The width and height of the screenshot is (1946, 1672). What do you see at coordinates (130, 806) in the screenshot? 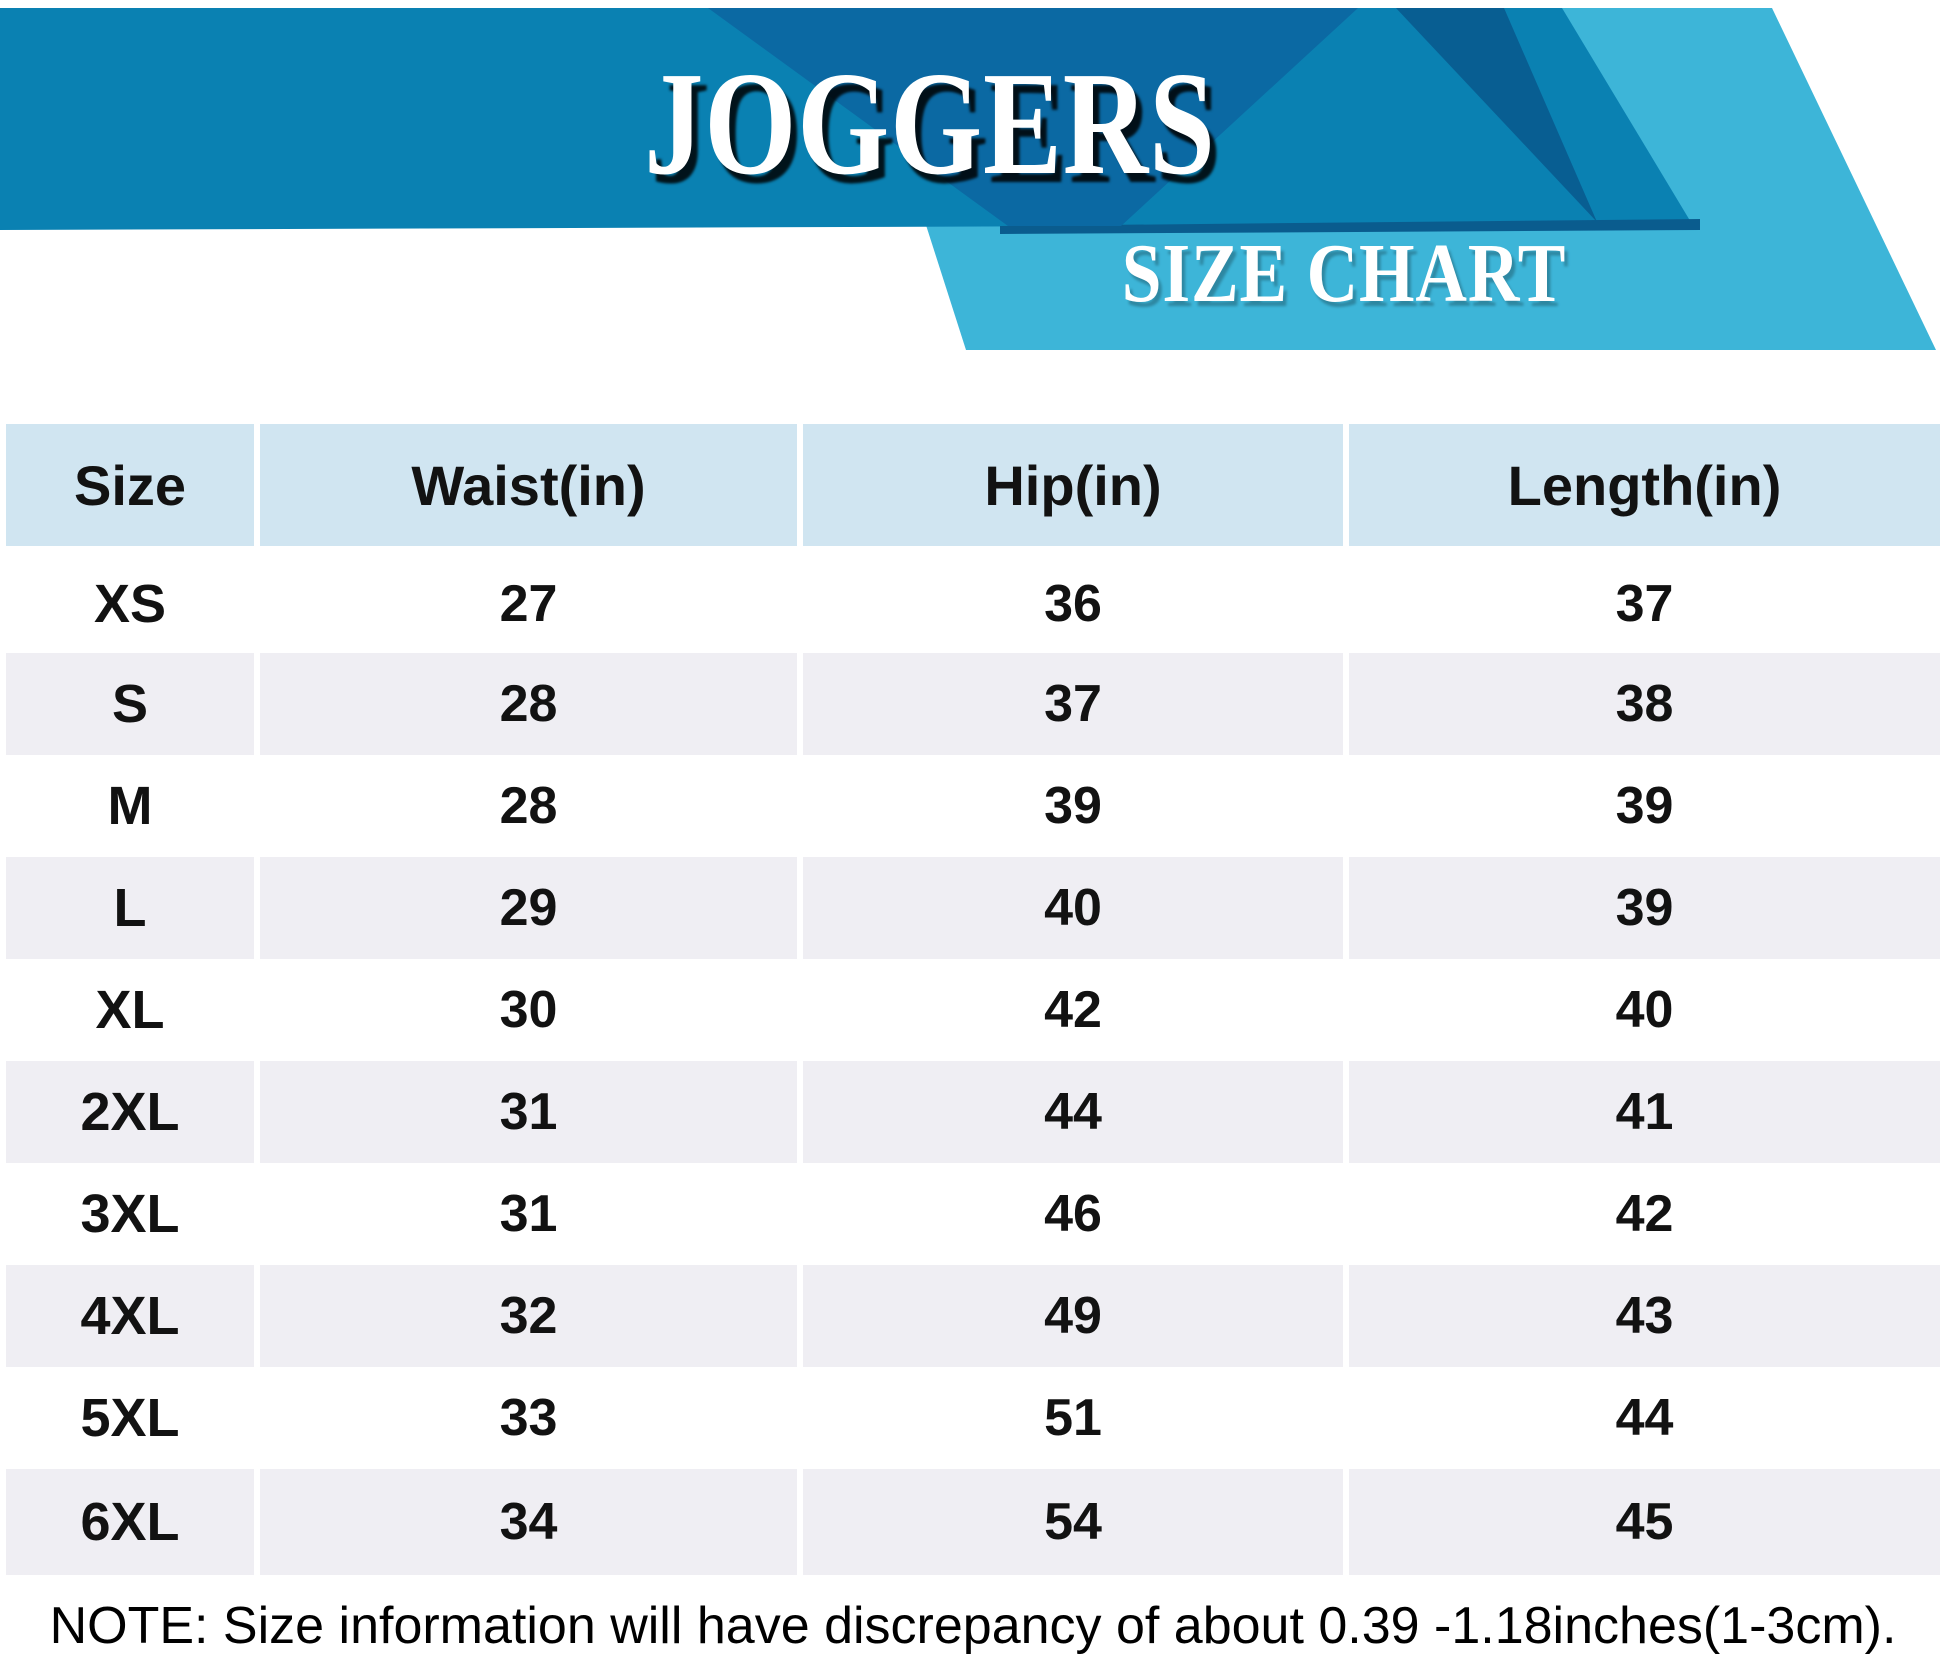
I see `size-cell: M` at bounding box center [130, 806].